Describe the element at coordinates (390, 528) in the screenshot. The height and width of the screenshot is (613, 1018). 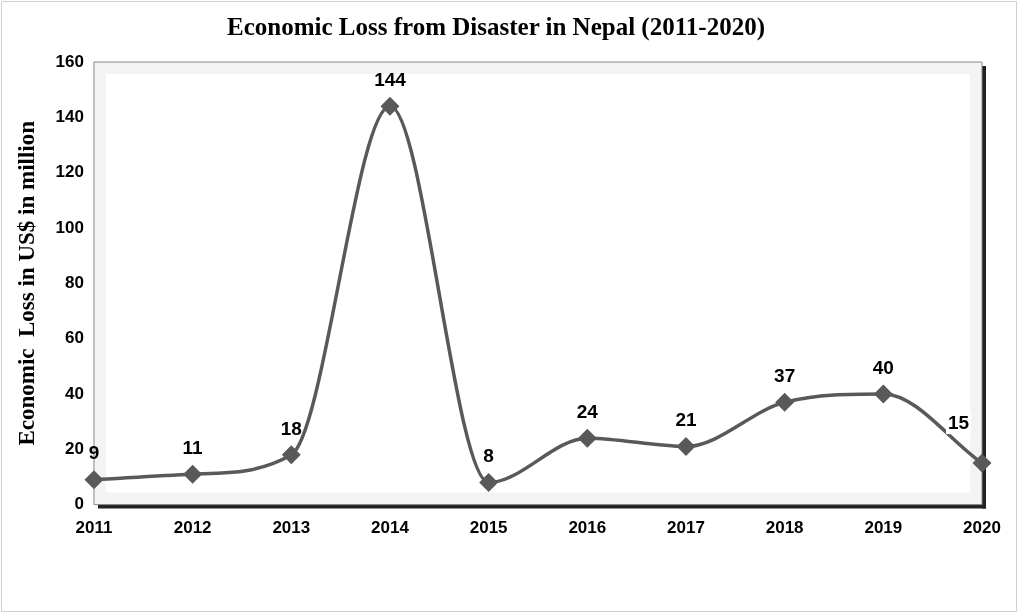
I see `x-tick-label: 2014` at that location.